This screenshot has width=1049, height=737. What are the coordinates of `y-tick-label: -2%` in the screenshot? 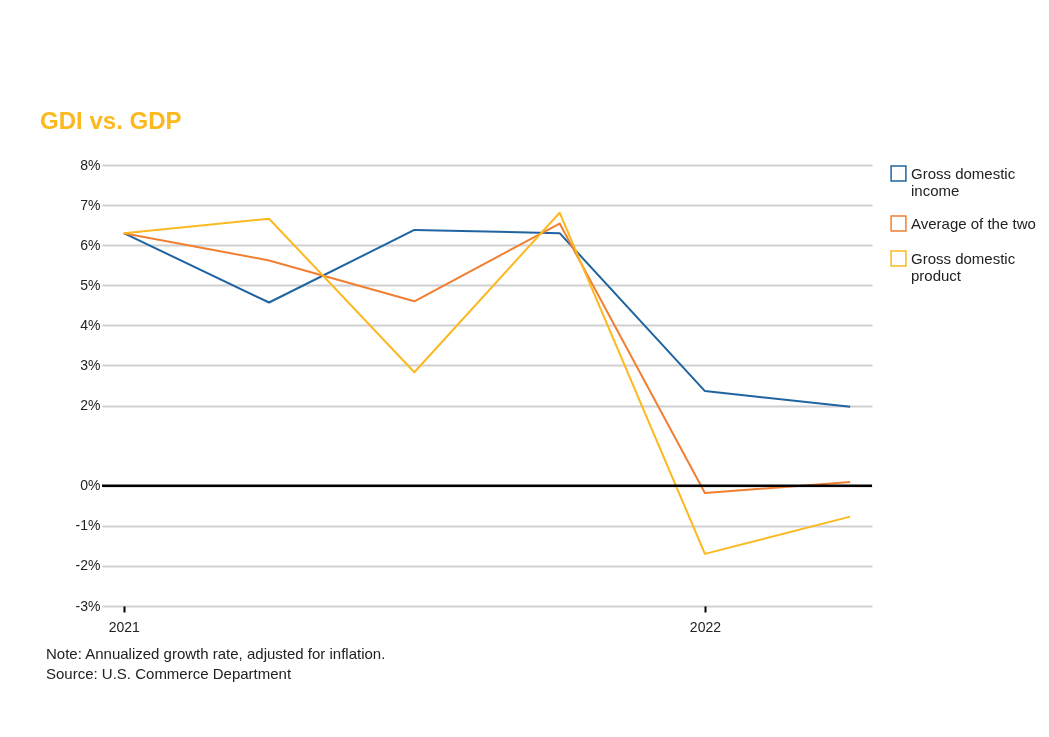 It's located at (88, 565).